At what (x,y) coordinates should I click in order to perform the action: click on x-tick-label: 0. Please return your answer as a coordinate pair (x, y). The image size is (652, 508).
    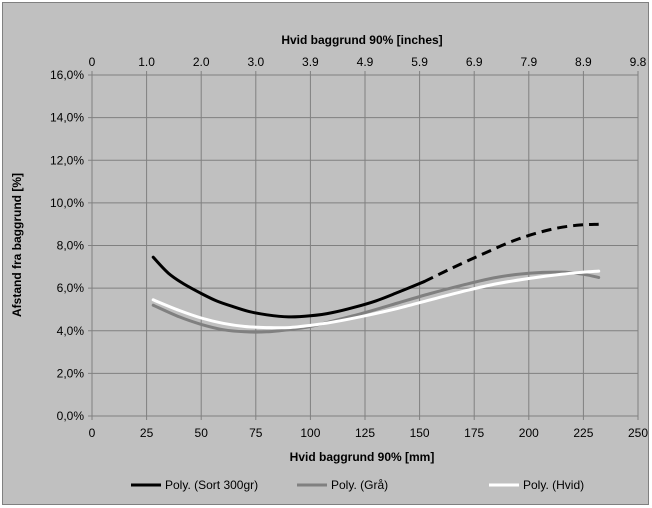
    Looking at the image, I should click on (92, 433).